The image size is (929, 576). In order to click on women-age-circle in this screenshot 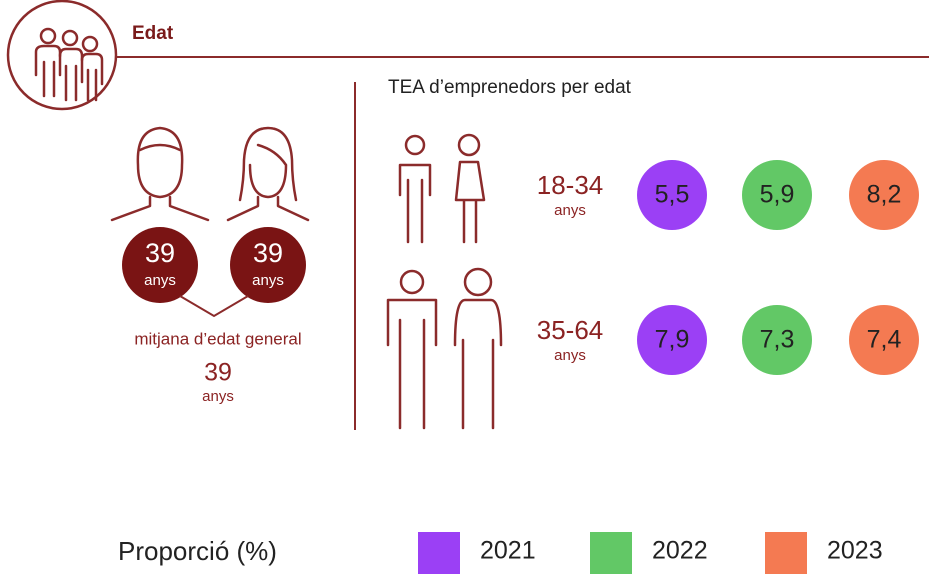, I will do `click(268, 265)`.